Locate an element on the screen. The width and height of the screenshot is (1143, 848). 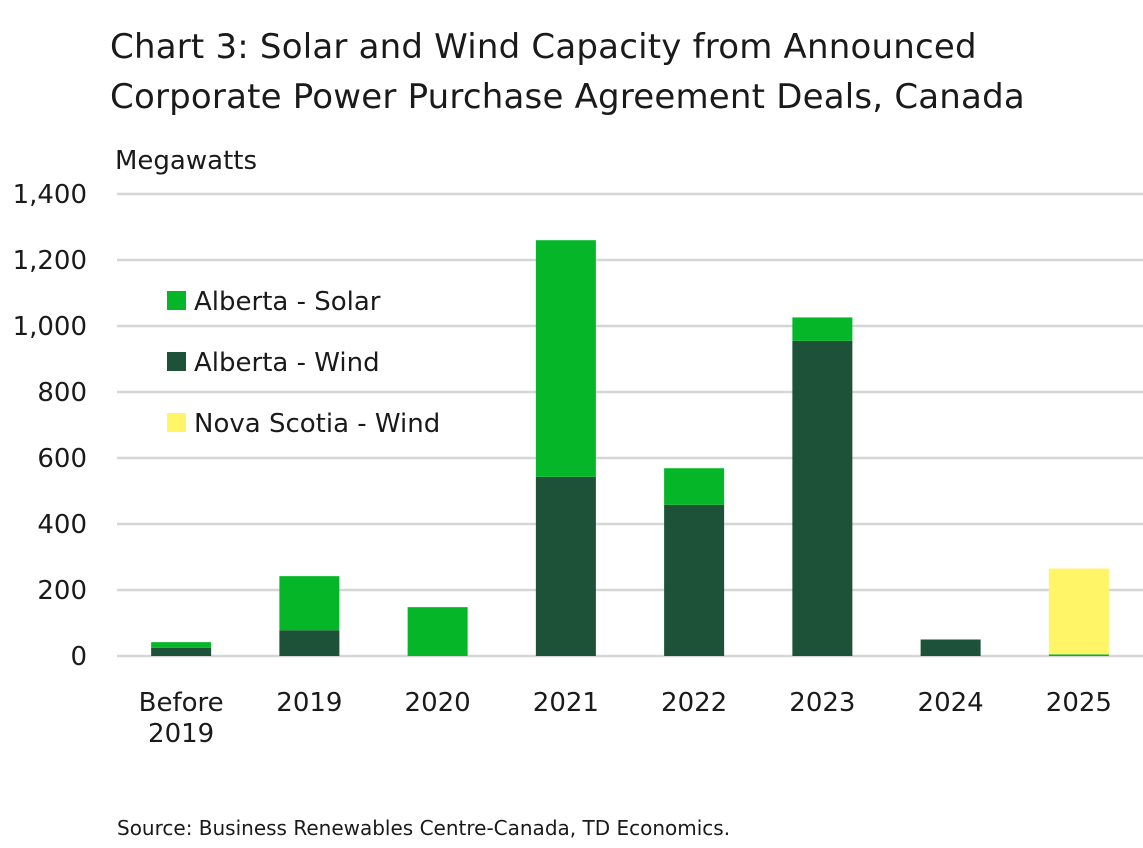
y-tick-label: 200 is located at coordinates (62, 591).